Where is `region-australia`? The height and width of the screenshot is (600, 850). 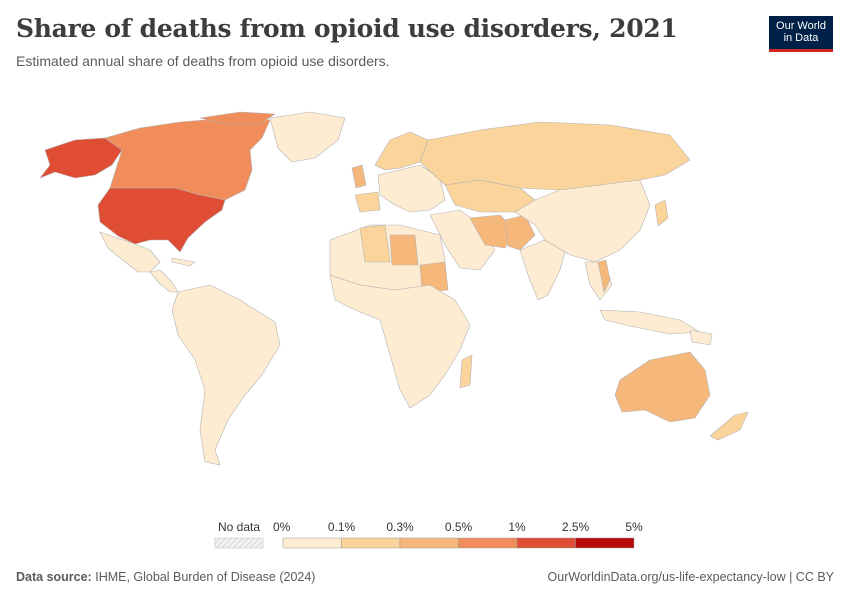
region-australia is located at coordinates (662, 387).